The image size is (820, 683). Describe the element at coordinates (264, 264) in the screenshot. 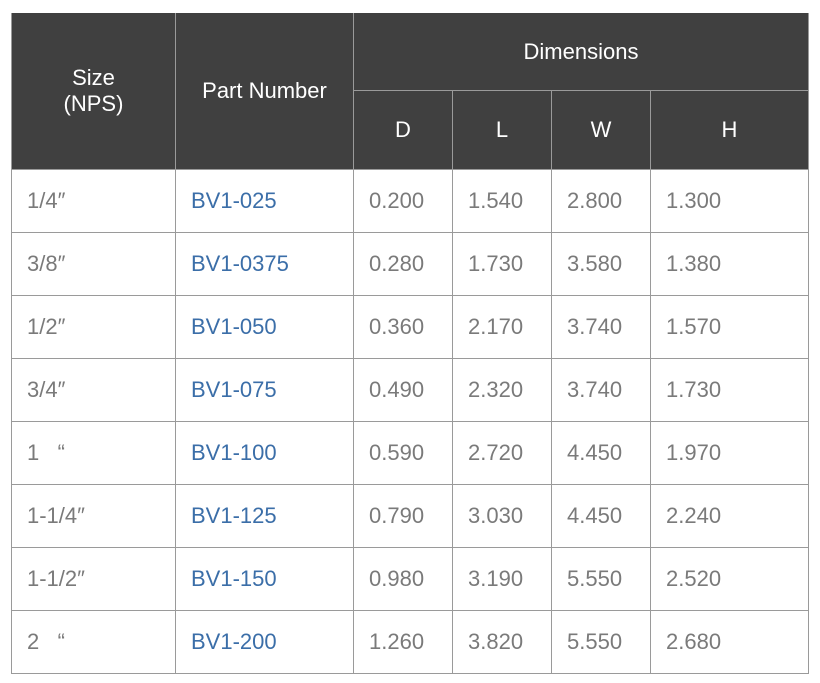

I see `part-number-cell: BV1-0375` at that location.